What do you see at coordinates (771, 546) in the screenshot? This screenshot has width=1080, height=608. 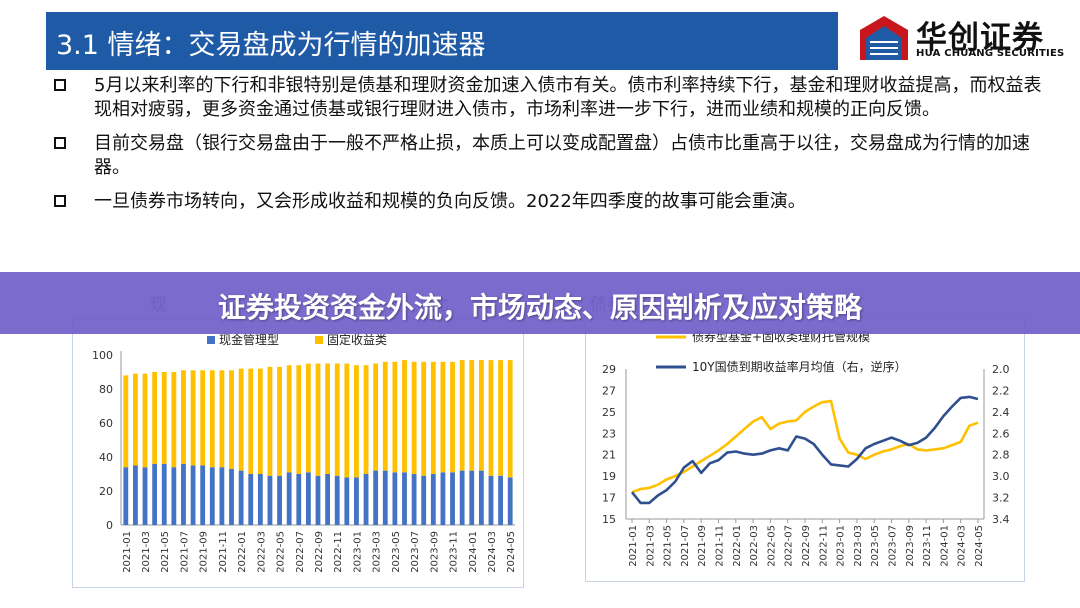 I see `x-tick-label: 2022-05` at bounding box center [771, 546].